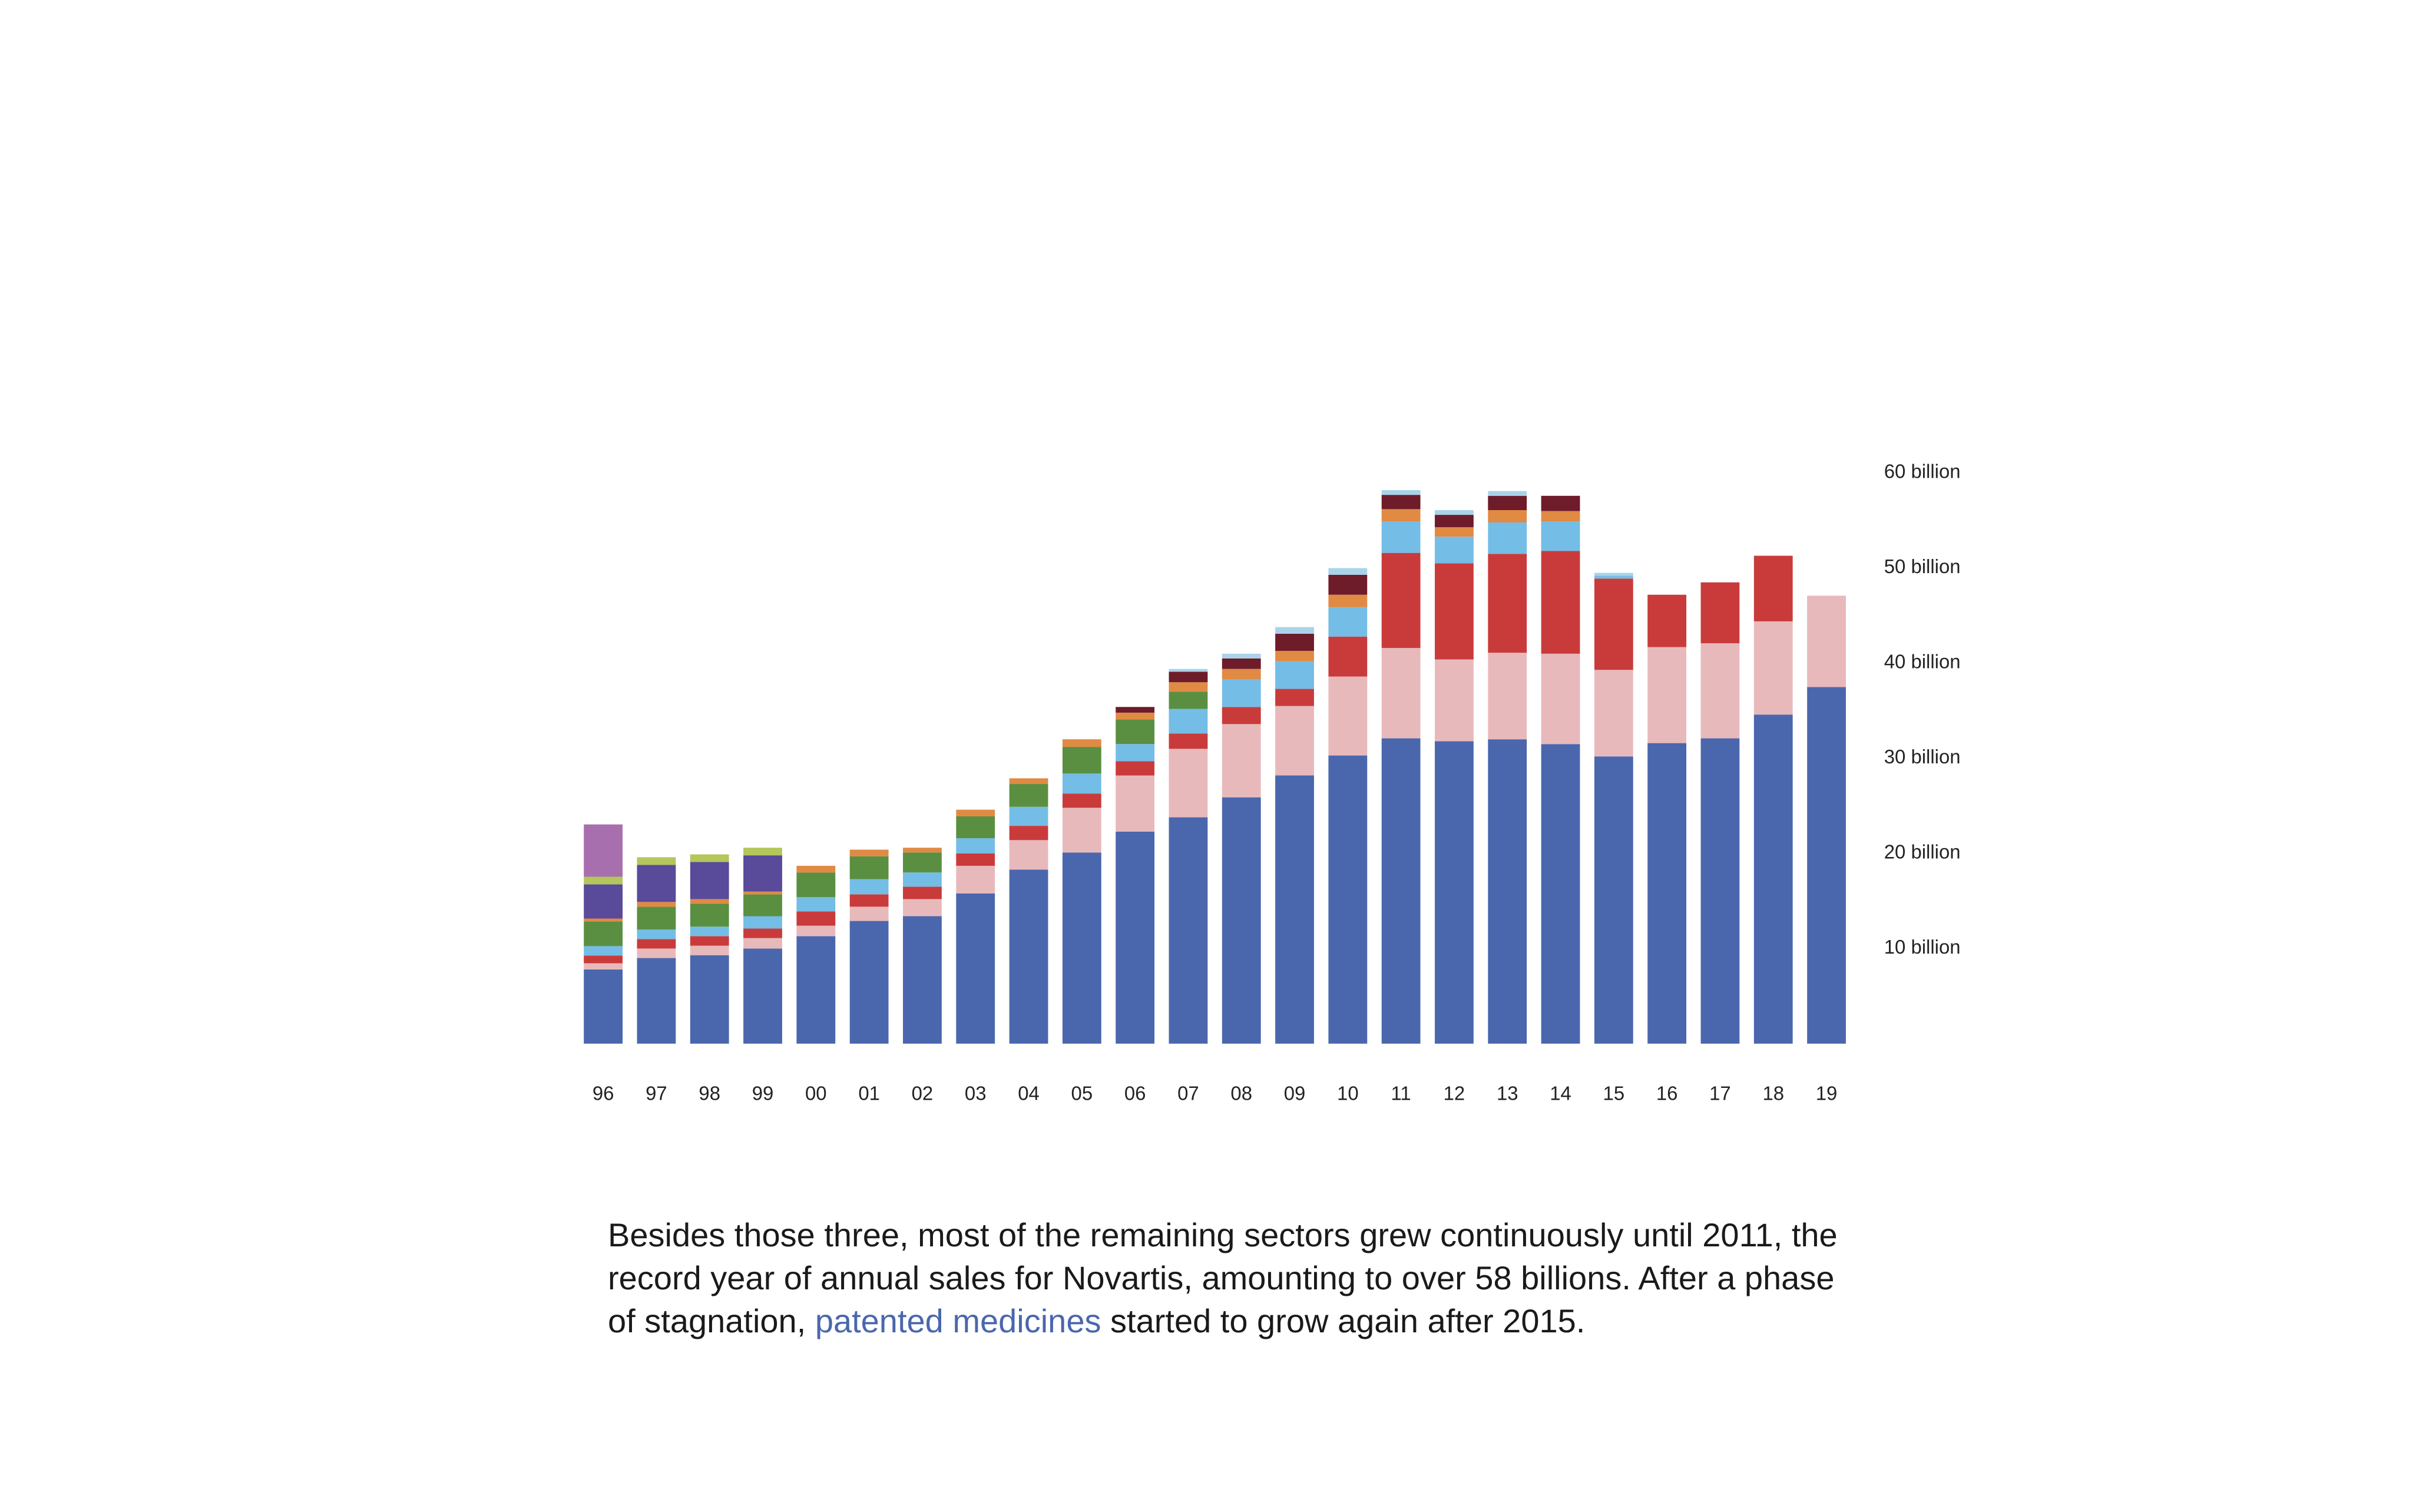 The height and width of the screenshot is (1512, 2419). What do you see at coordinates (1720, 1093) in the screenshot?
I see `x-tick-label: 17` at bounding box center [1720, 1093].